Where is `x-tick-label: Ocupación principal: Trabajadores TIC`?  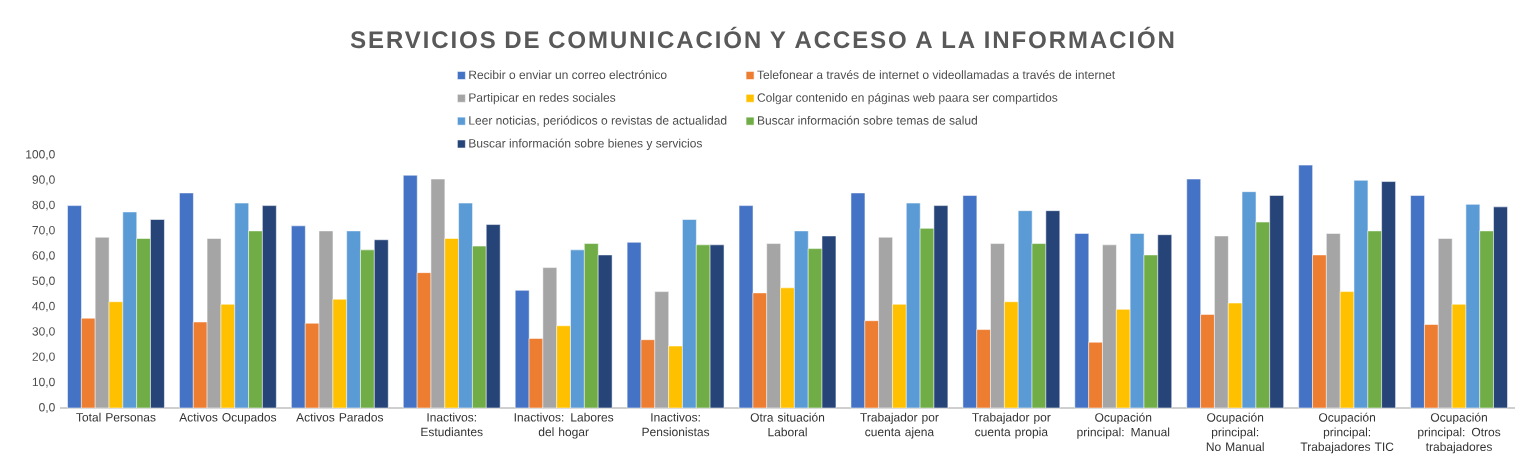
x-tick-label: Ocupación principal: Trabajadores TIC is located at coordinates (1347, 433).